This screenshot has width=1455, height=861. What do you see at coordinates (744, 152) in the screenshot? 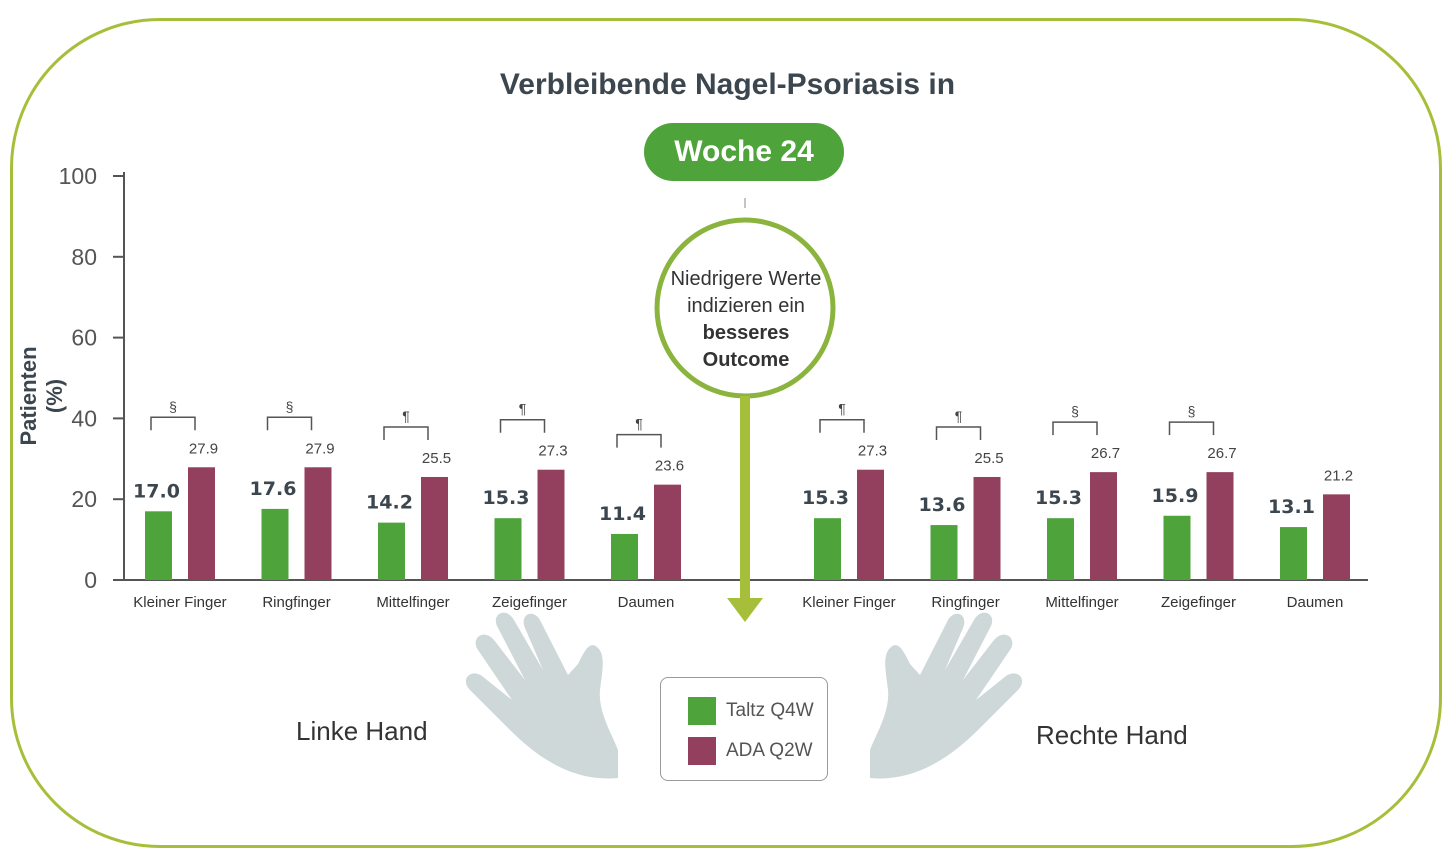
I see `week-badge: Woche 24` at bounding box center [744, 152].